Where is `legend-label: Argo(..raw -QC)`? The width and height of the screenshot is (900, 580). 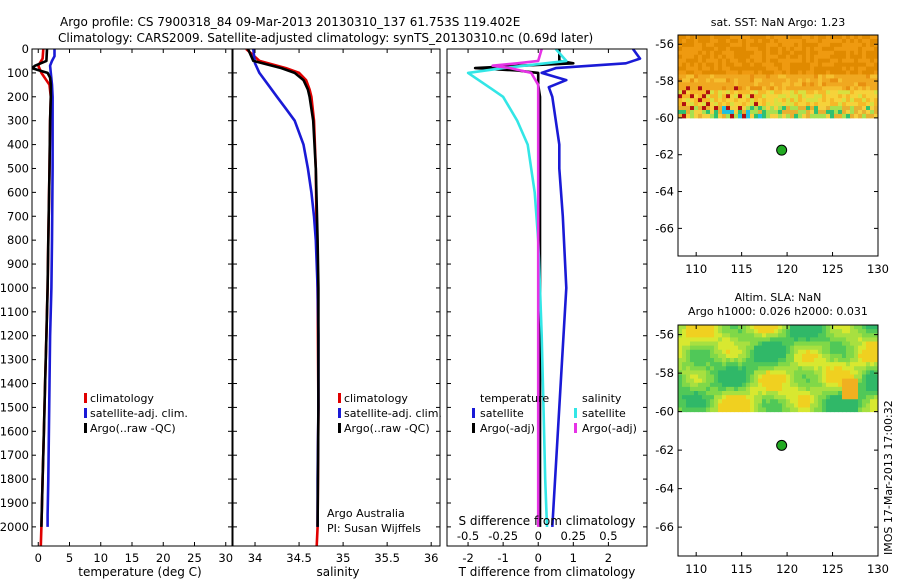 legend-label: Argo(..raw -QC) is located at coordinates (133, 428).